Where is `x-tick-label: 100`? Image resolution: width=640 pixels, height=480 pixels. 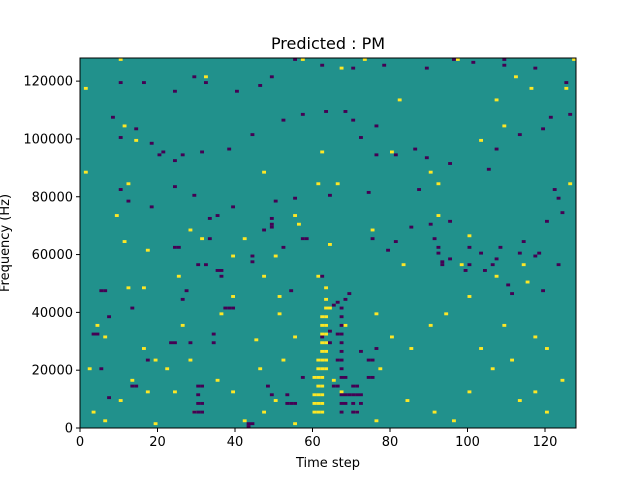
x-tick-label: 100 is located at coordinates (467, 442).